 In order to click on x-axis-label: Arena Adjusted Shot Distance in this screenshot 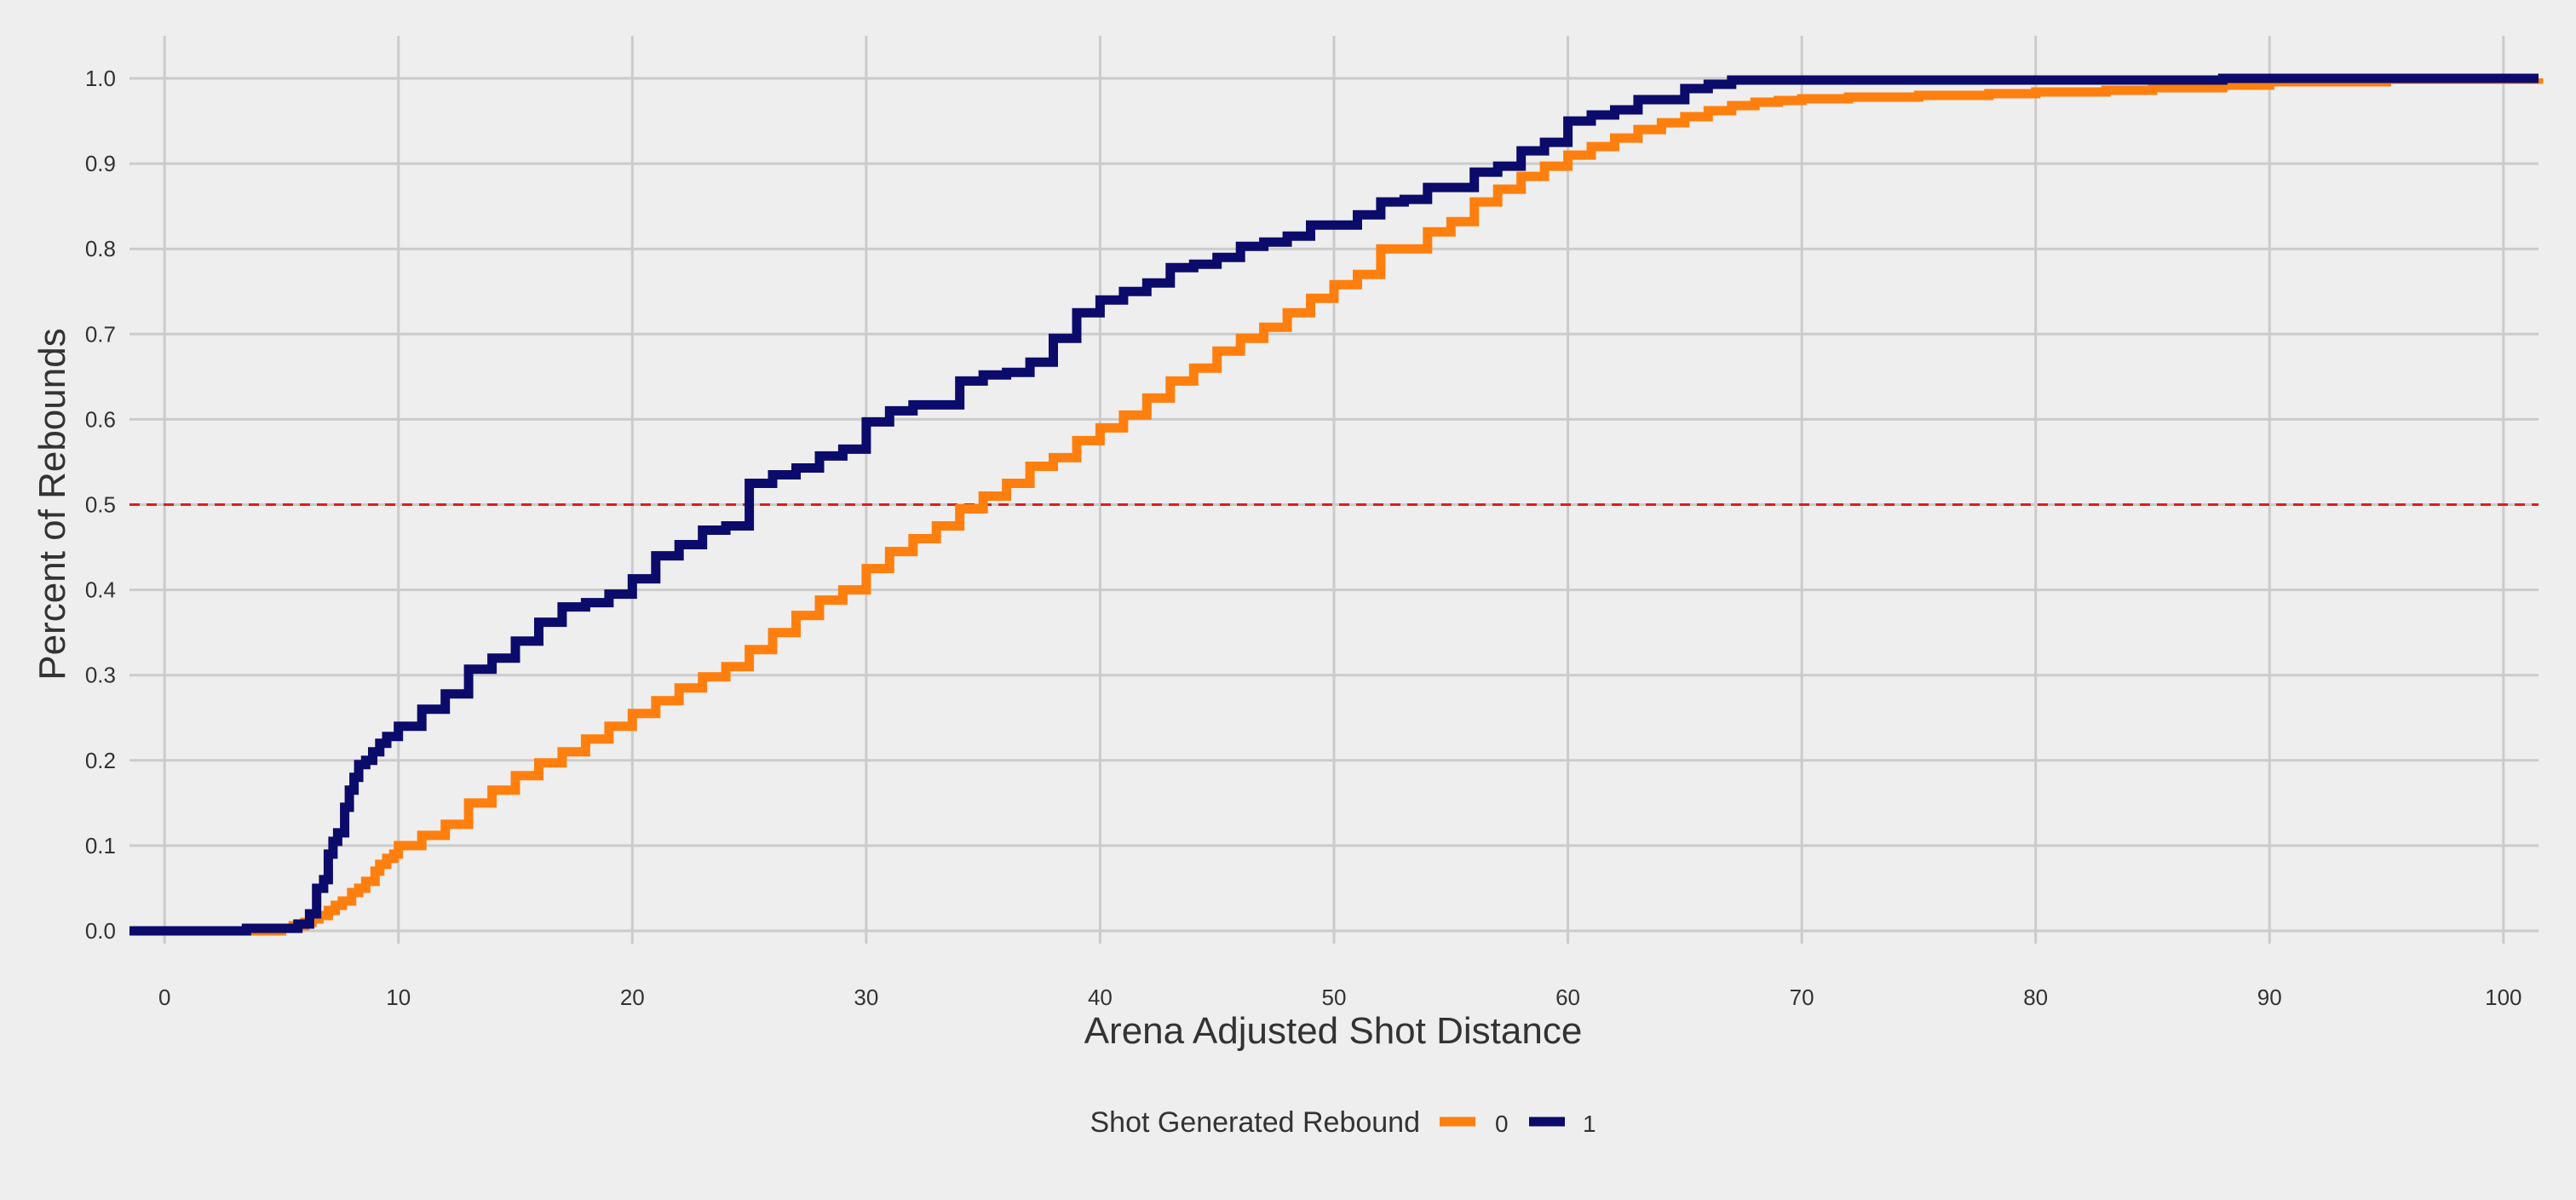, I will do `click(1334, 1031)`.